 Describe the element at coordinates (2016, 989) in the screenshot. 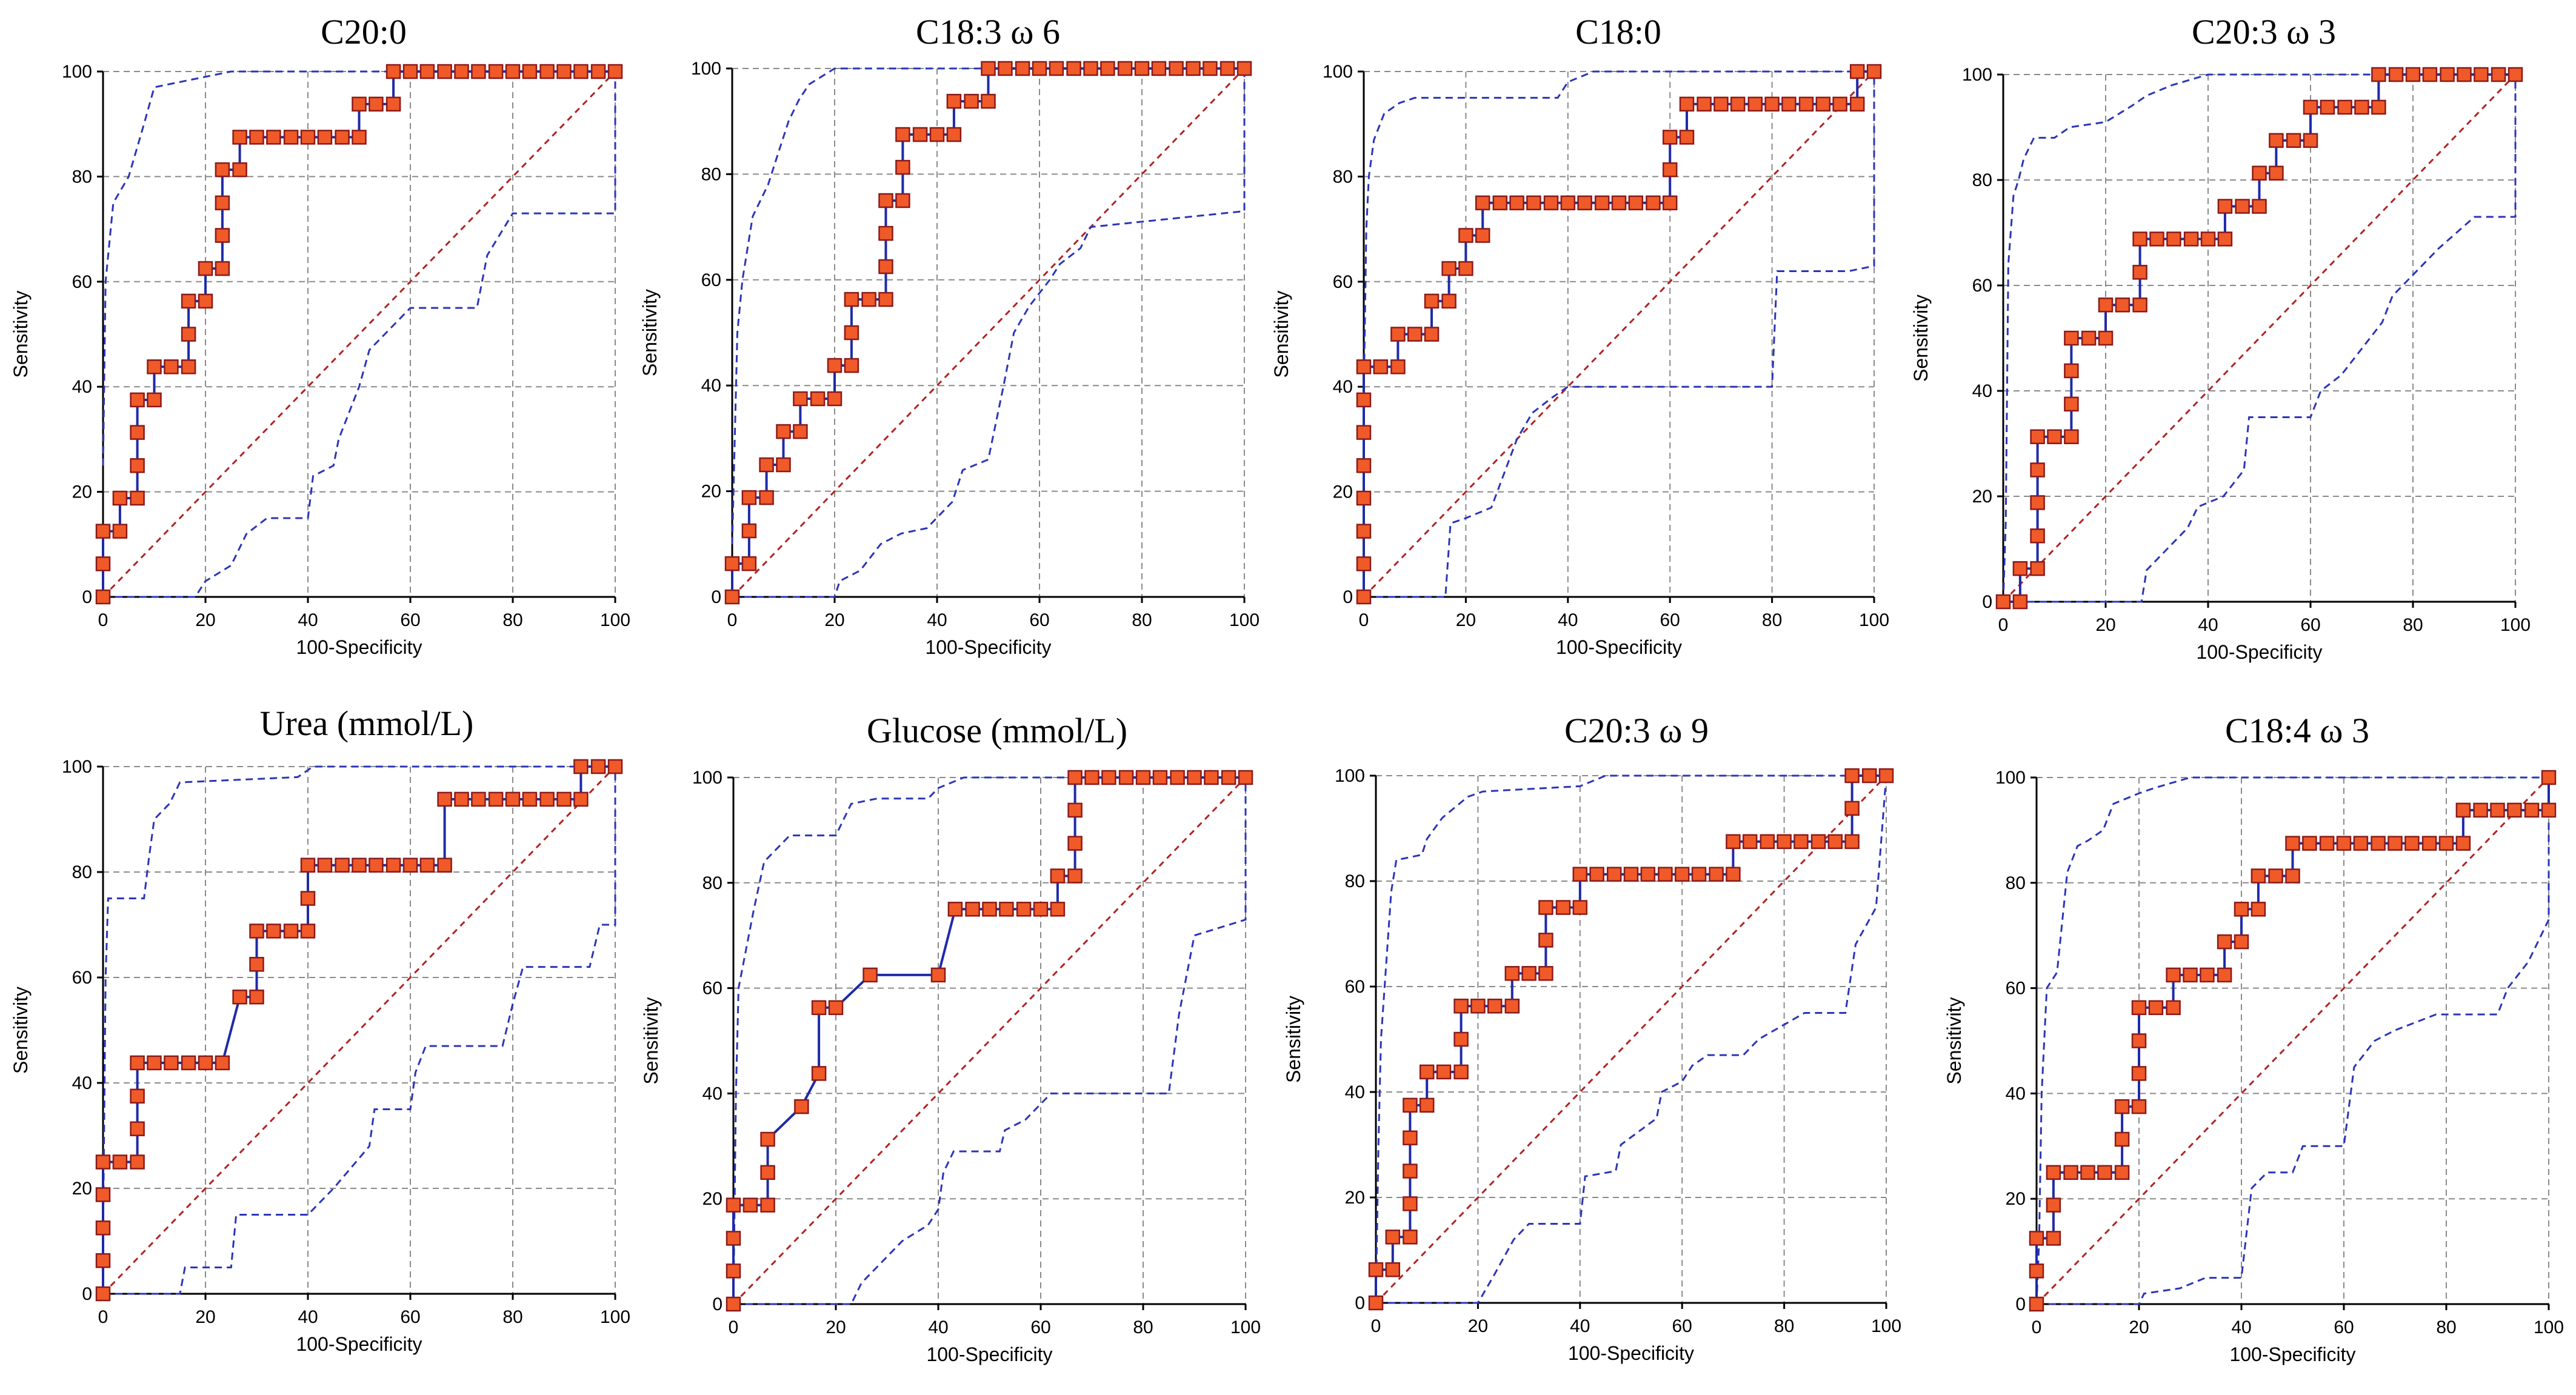

I see `y-tick-label: 60` at that location.